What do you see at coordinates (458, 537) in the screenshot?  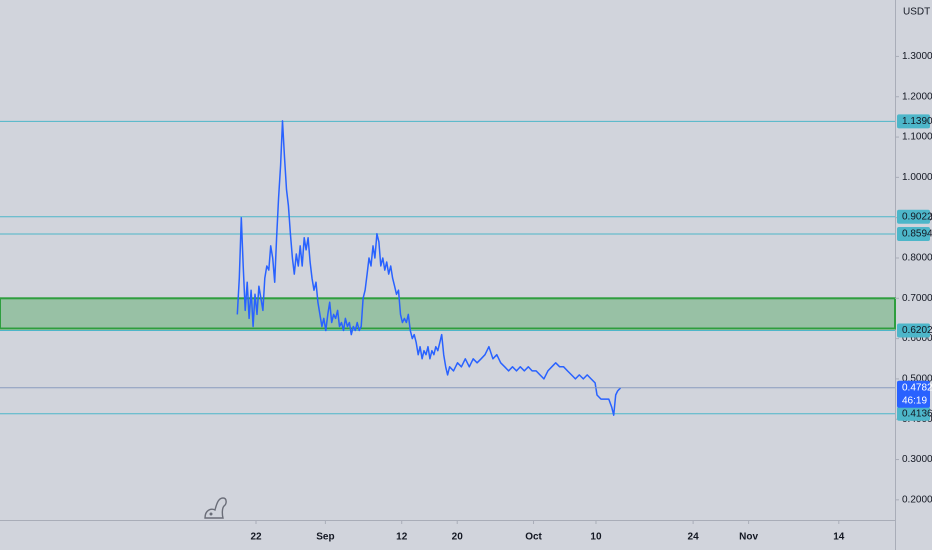 I see `x-tick-label: 20` at bounding box center [458, 537].